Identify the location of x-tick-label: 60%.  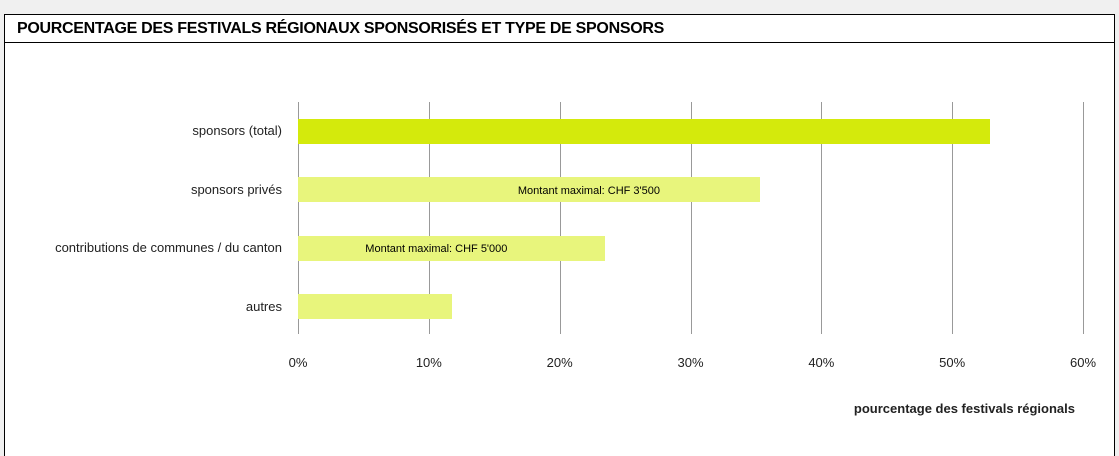
(1083, 362).